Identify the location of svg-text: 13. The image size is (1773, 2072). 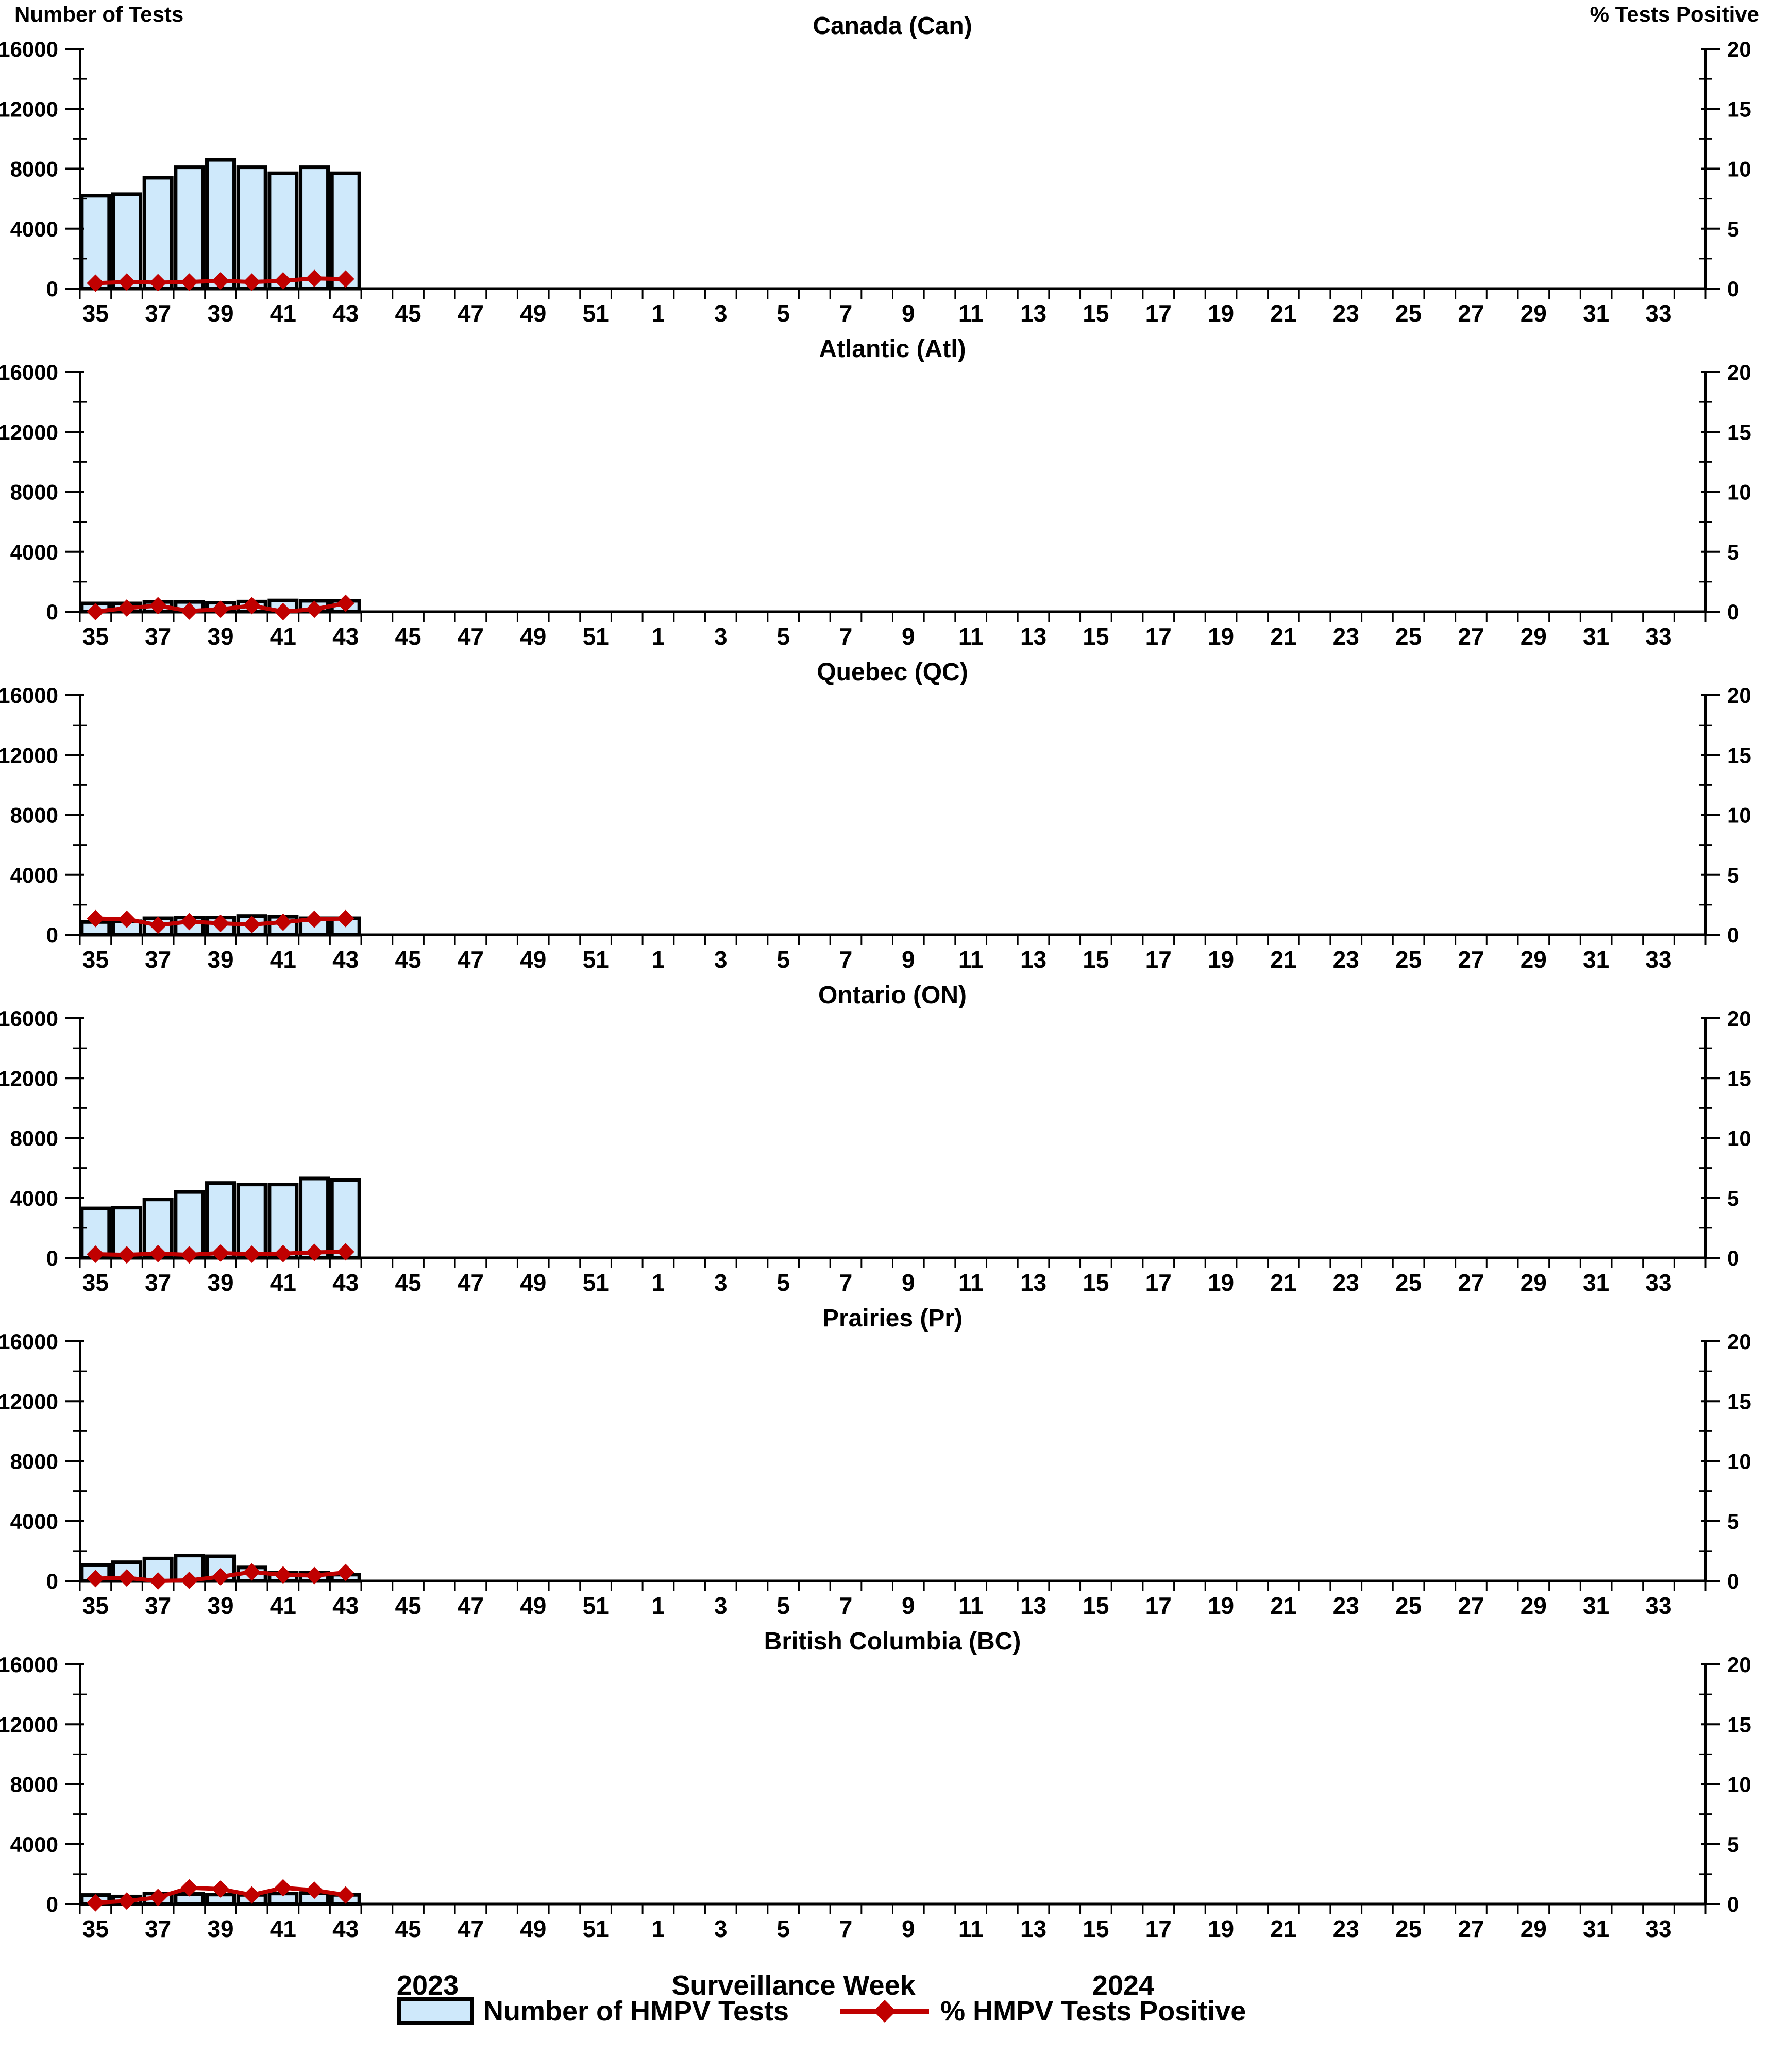
(1033, 958).